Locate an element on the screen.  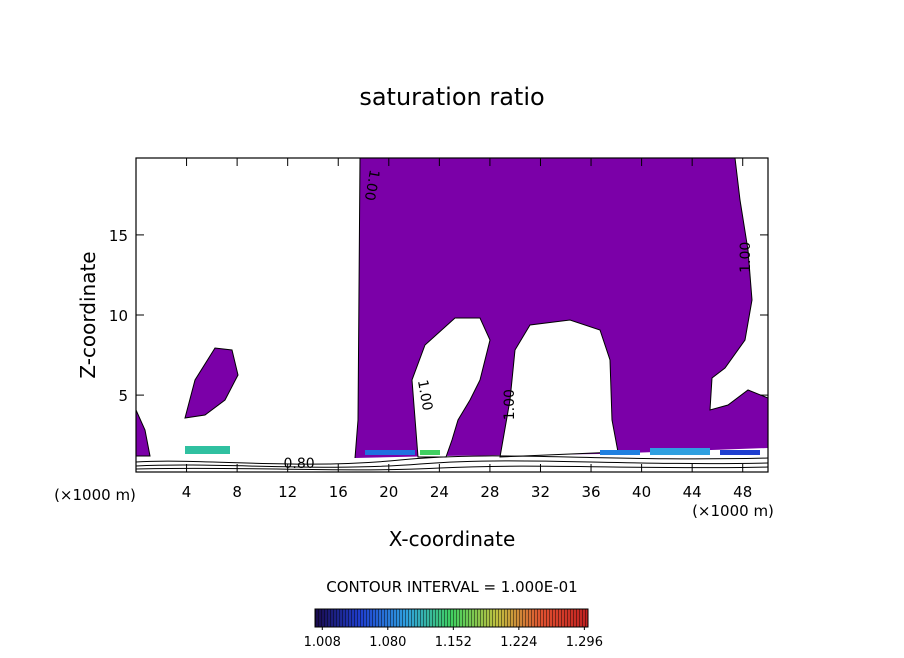
colorbar-tick-label: 1.008 is located at coordinates (322, 642).